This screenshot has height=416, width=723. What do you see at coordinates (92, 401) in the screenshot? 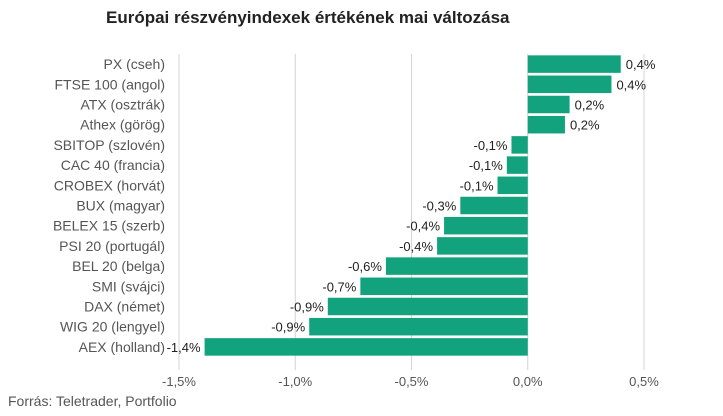
I see `source-note: Forrás: Teletrader, Portfolio` at bounding box center [92, 401].